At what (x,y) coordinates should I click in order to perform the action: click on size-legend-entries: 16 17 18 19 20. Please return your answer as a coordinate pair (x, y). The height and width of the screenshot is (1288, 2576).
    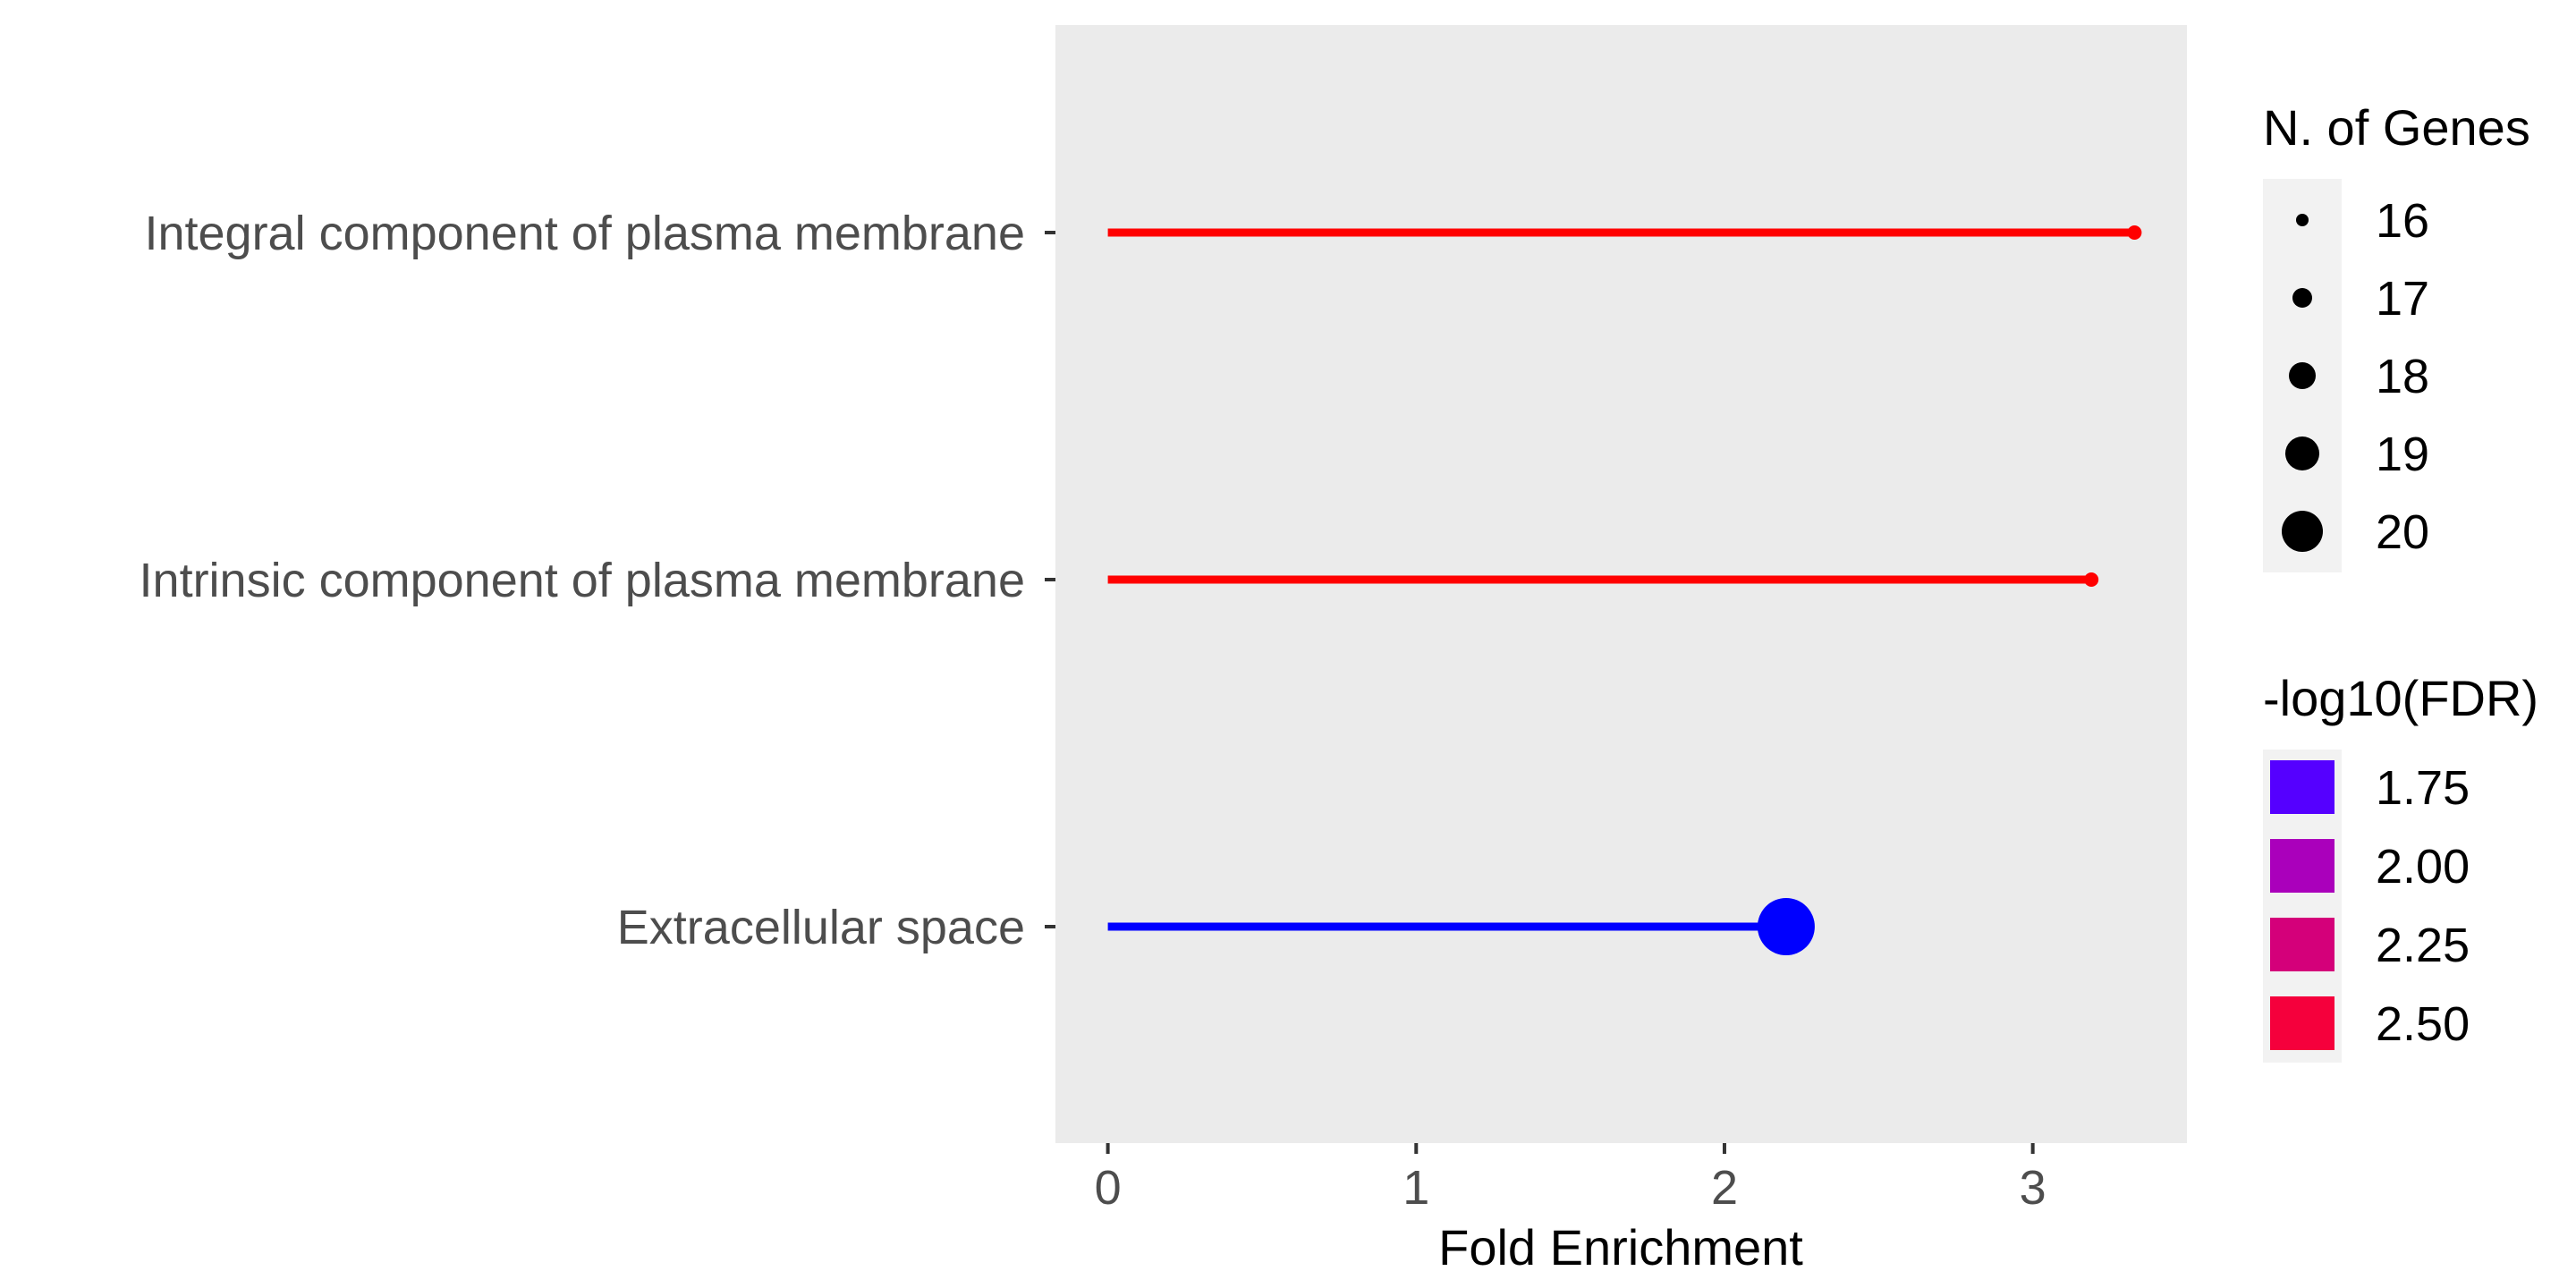
    Looking at the image, I should click on (2355, 376).